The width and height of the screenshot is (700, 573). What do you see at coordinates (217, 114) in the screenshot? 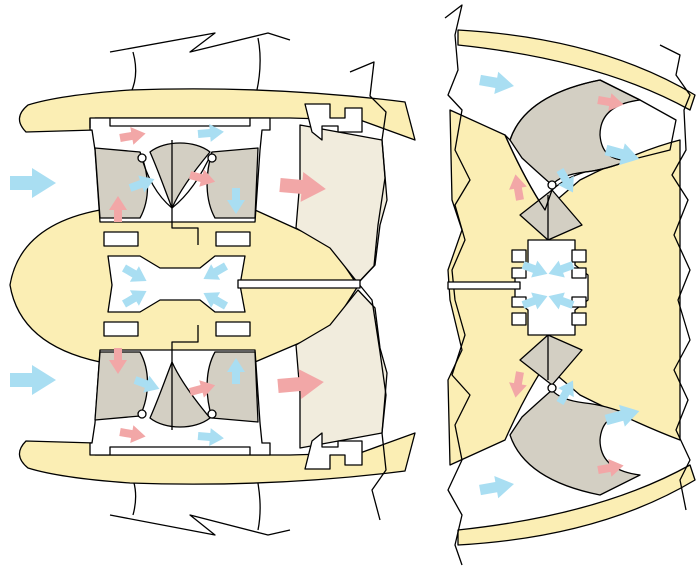
I see `upper-wall` at bounding box center [217, 114].